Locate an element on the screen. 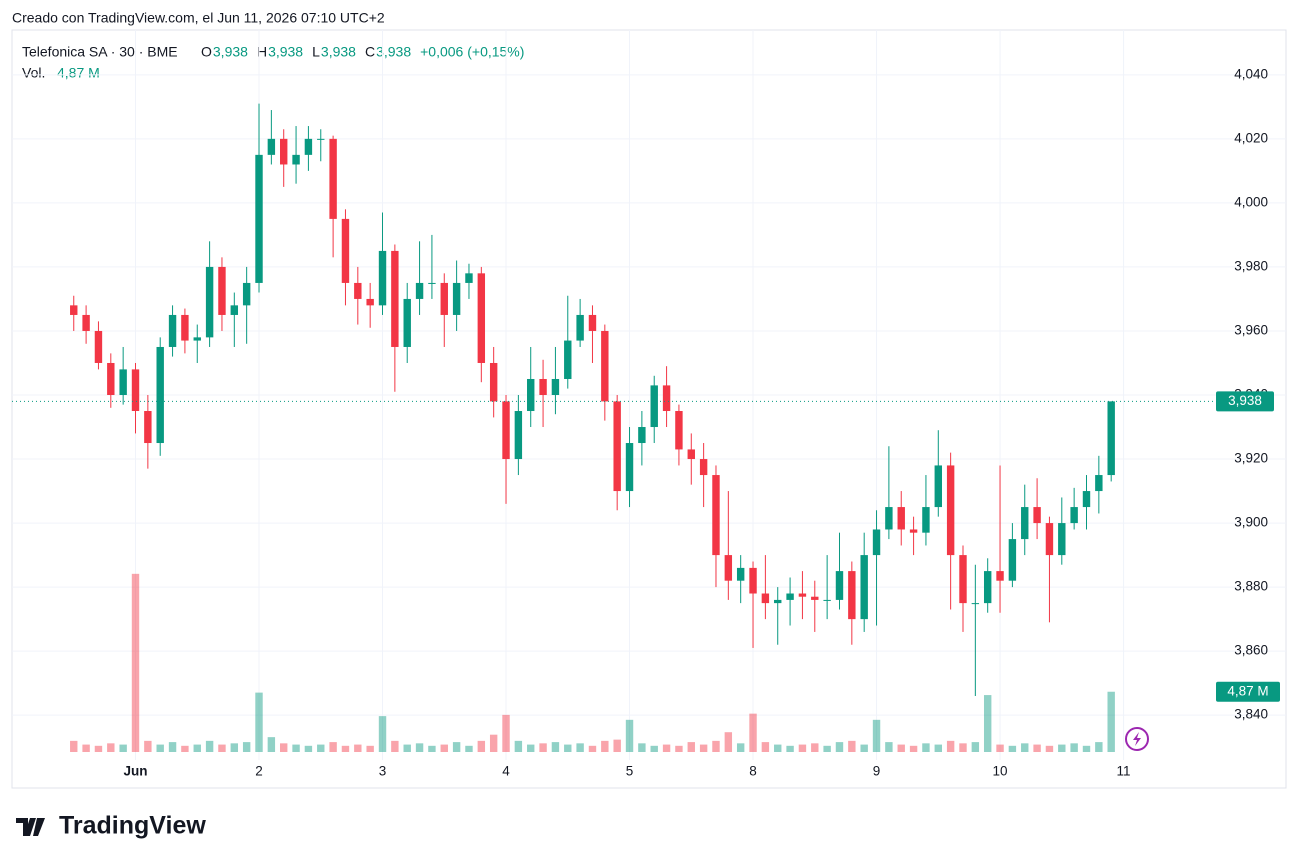 The height and width of the screenshot is (863, 1299). brand-name: TradingView is located at coordinates (132, 826).